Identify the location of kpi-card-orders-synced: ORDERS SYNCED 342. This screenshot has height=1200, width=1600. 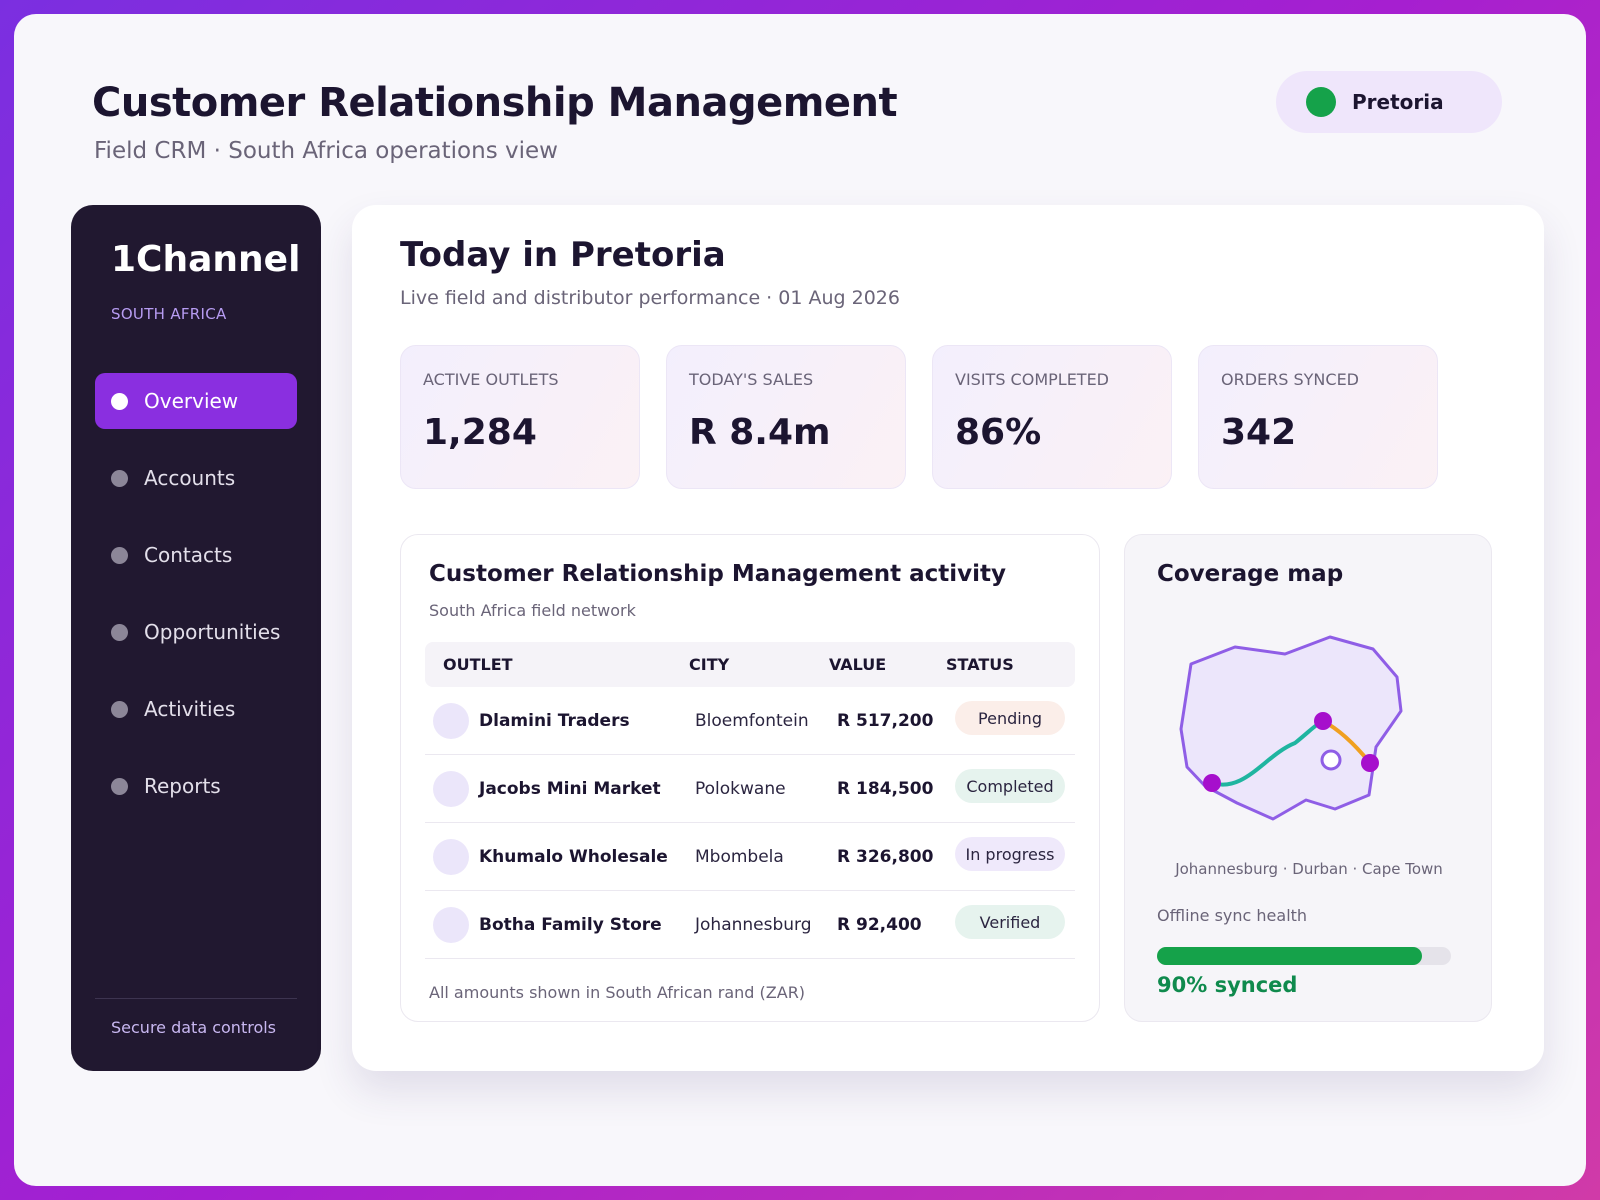
(1318, 417).